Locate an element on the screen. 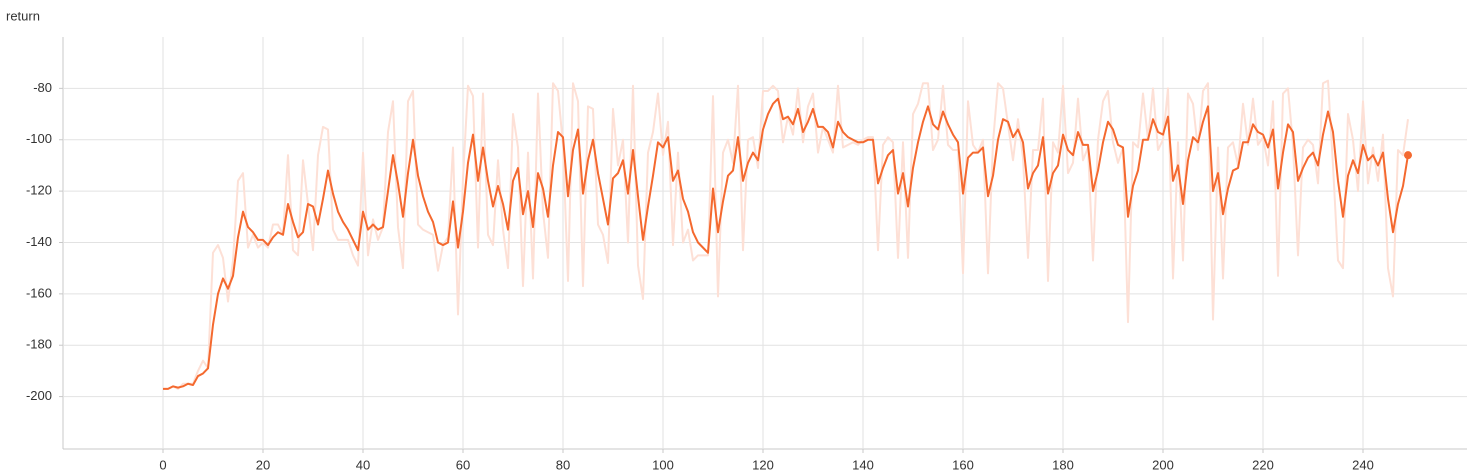 The width and height of the screenshot is (1477, 475). x-tick-label: 140 is located at coordinates (863, 464).